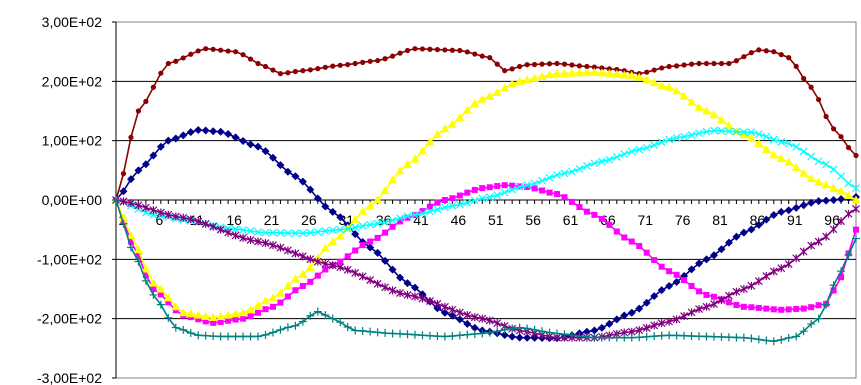 The width and height of the screenshot is (861, 385). I want to click on x-tick-label: 81, so click(720, 220).